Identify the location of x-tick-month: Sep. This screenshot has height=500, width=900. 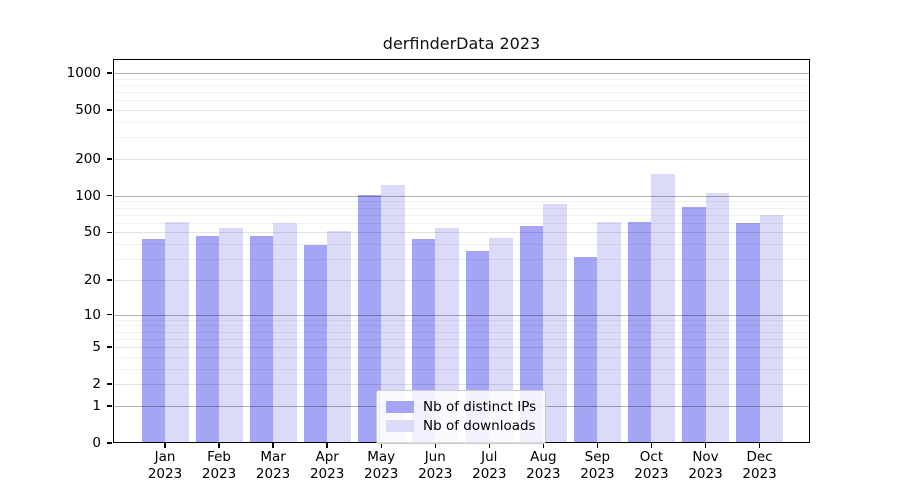
(597, 457).